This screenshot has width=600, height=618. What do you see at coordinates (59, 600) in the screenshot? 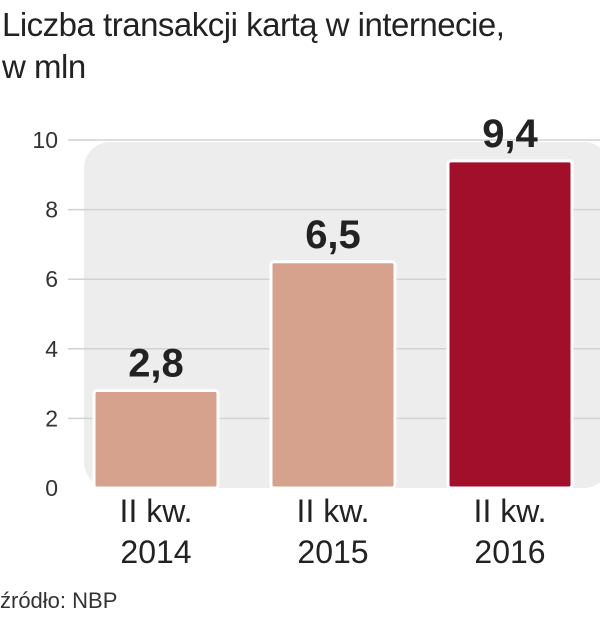
I see `source-note: źródło: NBP` at bounding box center [59, 600].